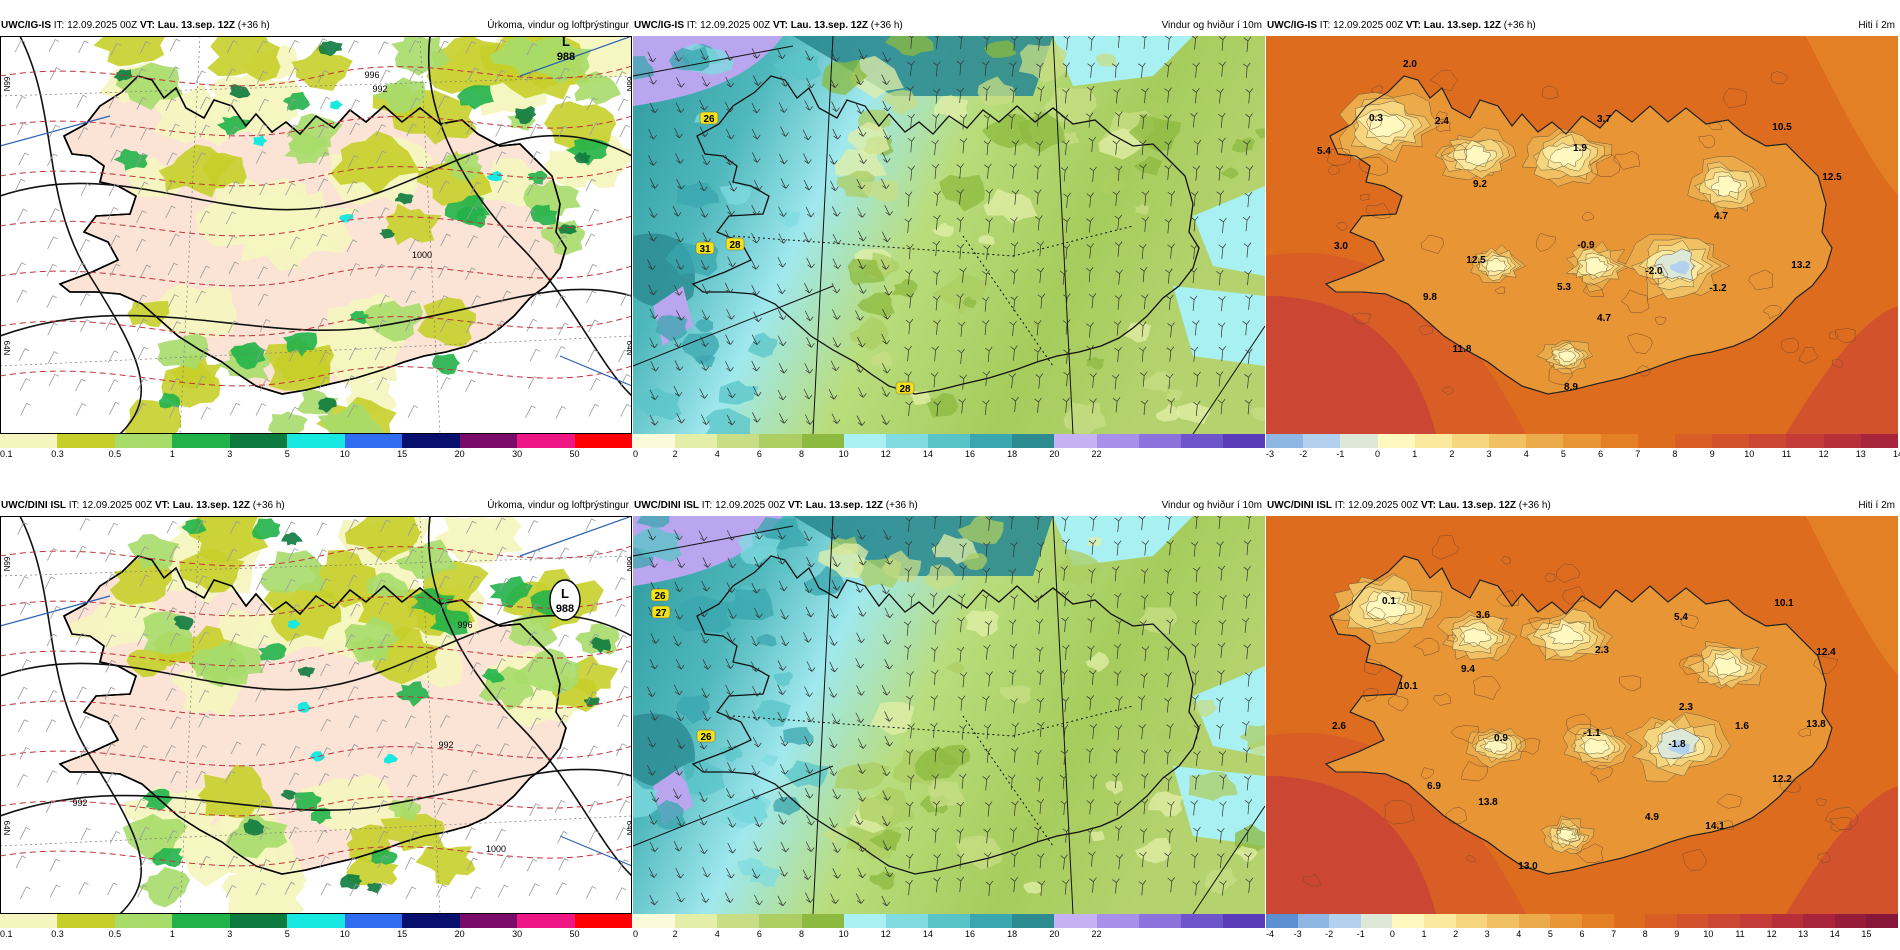 Image resolution: width=1900 pixels, height=950 pixels. Describe the element at coordinates (1468, 669) in the screenshot. I see `temperature-value-label: 9.4` at that location.